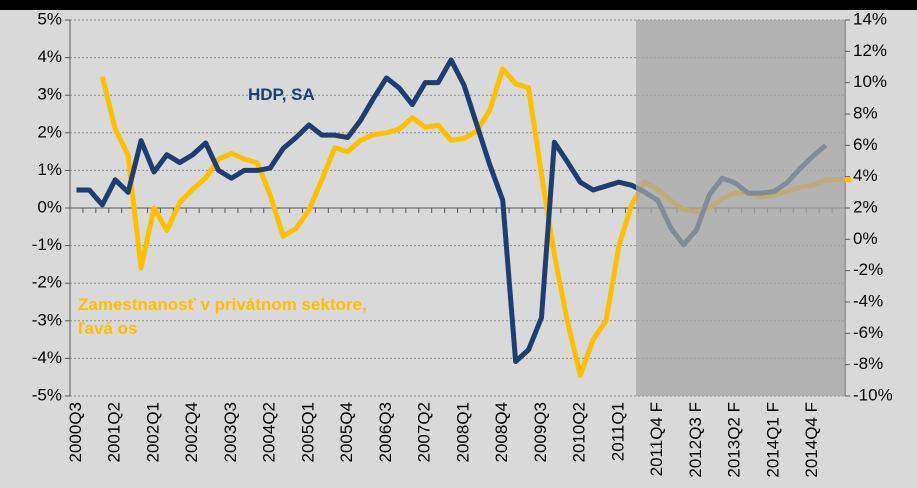 The height and width of the screenshot is (488, 917). Describe the element at coordinates (873, 394) in the screenshot. I see `y2-tick-label: -10%` at that location.